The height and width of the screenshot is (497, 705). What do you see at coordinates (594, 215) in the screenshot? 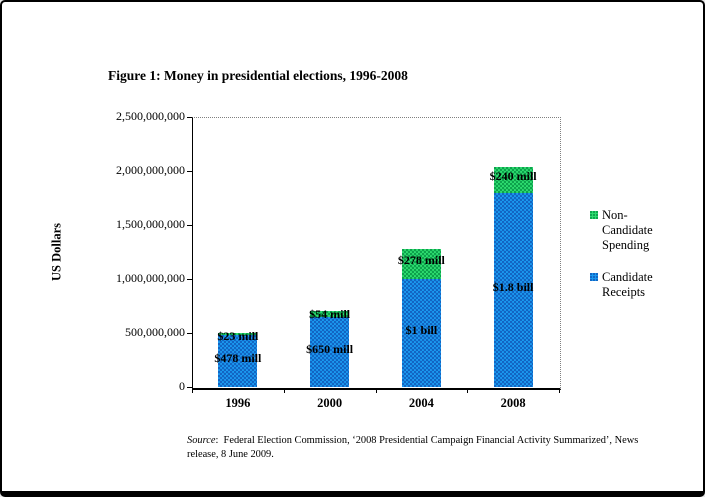
I see `legend-swatch-non-candidate-spending` at bounding box center [594, 215].